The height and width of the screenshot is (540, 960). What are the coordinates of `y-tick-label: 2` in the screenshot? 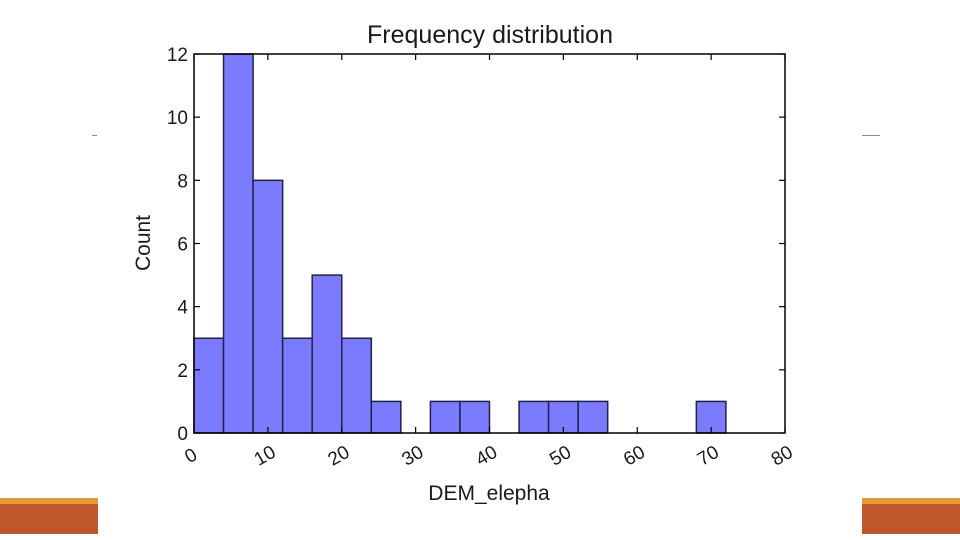 It's located at (182, 371).